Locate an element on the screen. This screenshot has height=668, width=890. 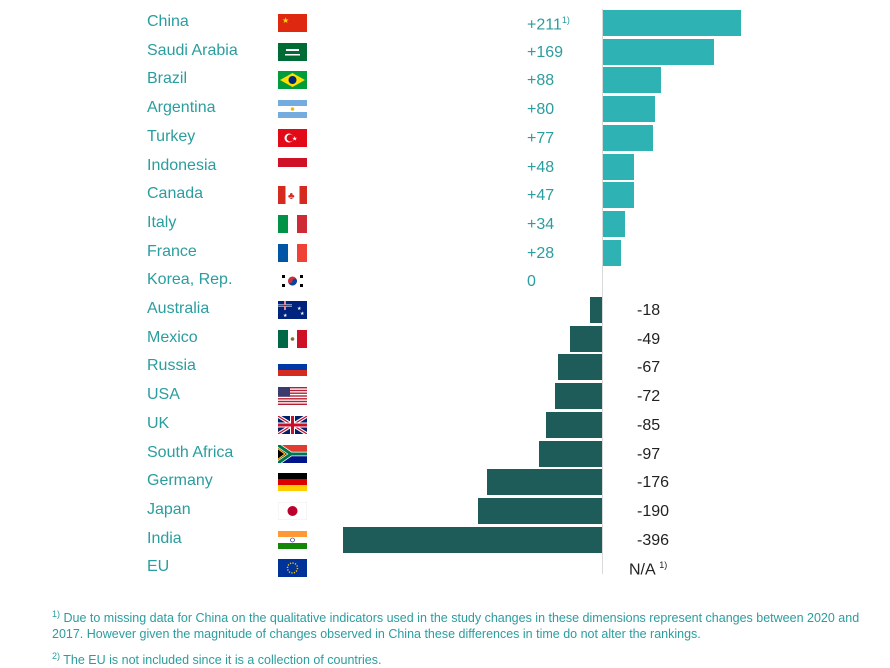
flag-germany-icon is located at coordinates (292, 482).